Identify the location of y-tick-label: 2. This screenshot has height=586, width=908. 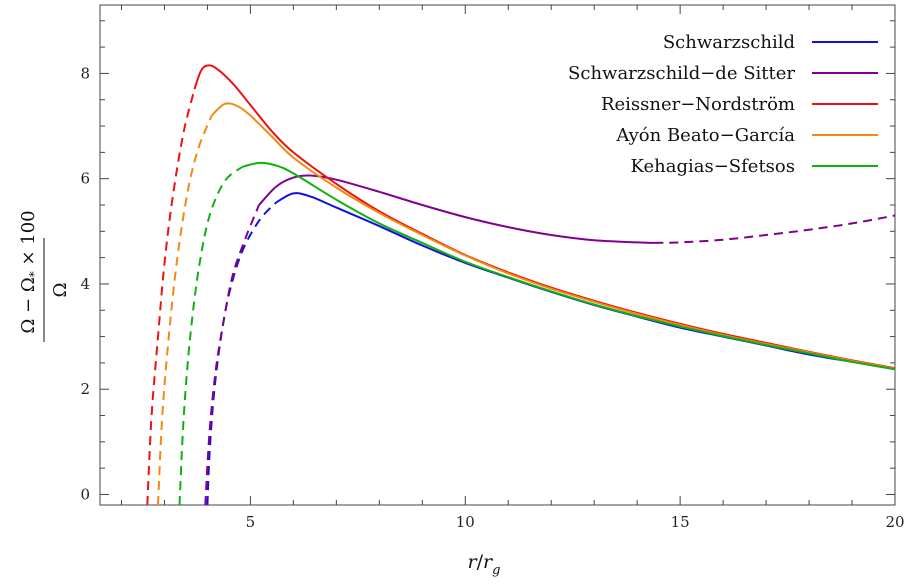
(85, 389).